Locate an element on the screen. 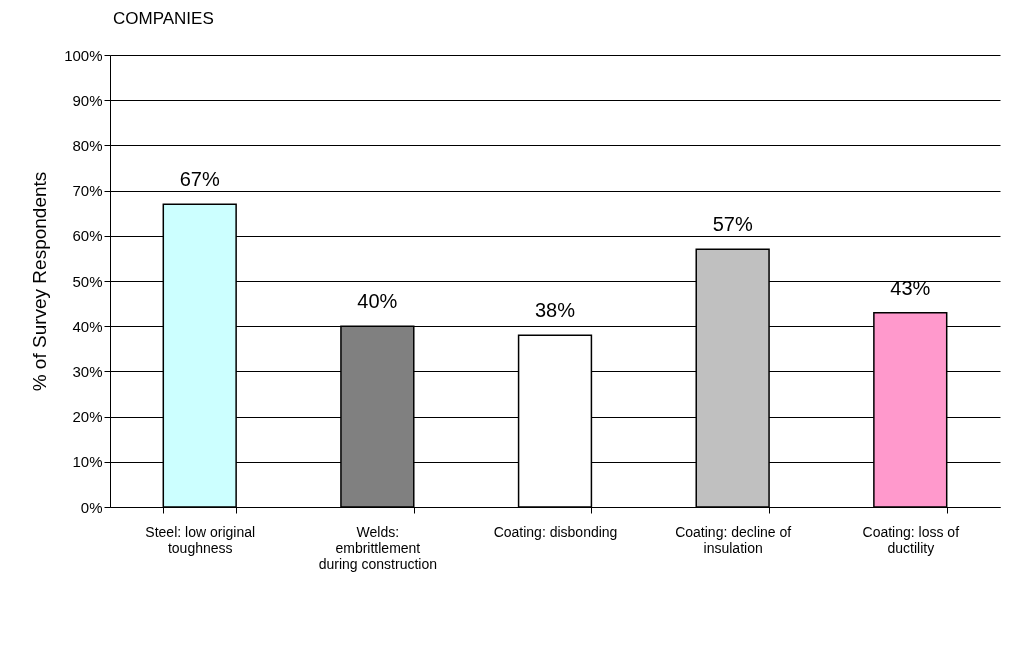 This screenshot has height=646, width=1013. y-tick-label: 80% is located at coordinates (87, 145).